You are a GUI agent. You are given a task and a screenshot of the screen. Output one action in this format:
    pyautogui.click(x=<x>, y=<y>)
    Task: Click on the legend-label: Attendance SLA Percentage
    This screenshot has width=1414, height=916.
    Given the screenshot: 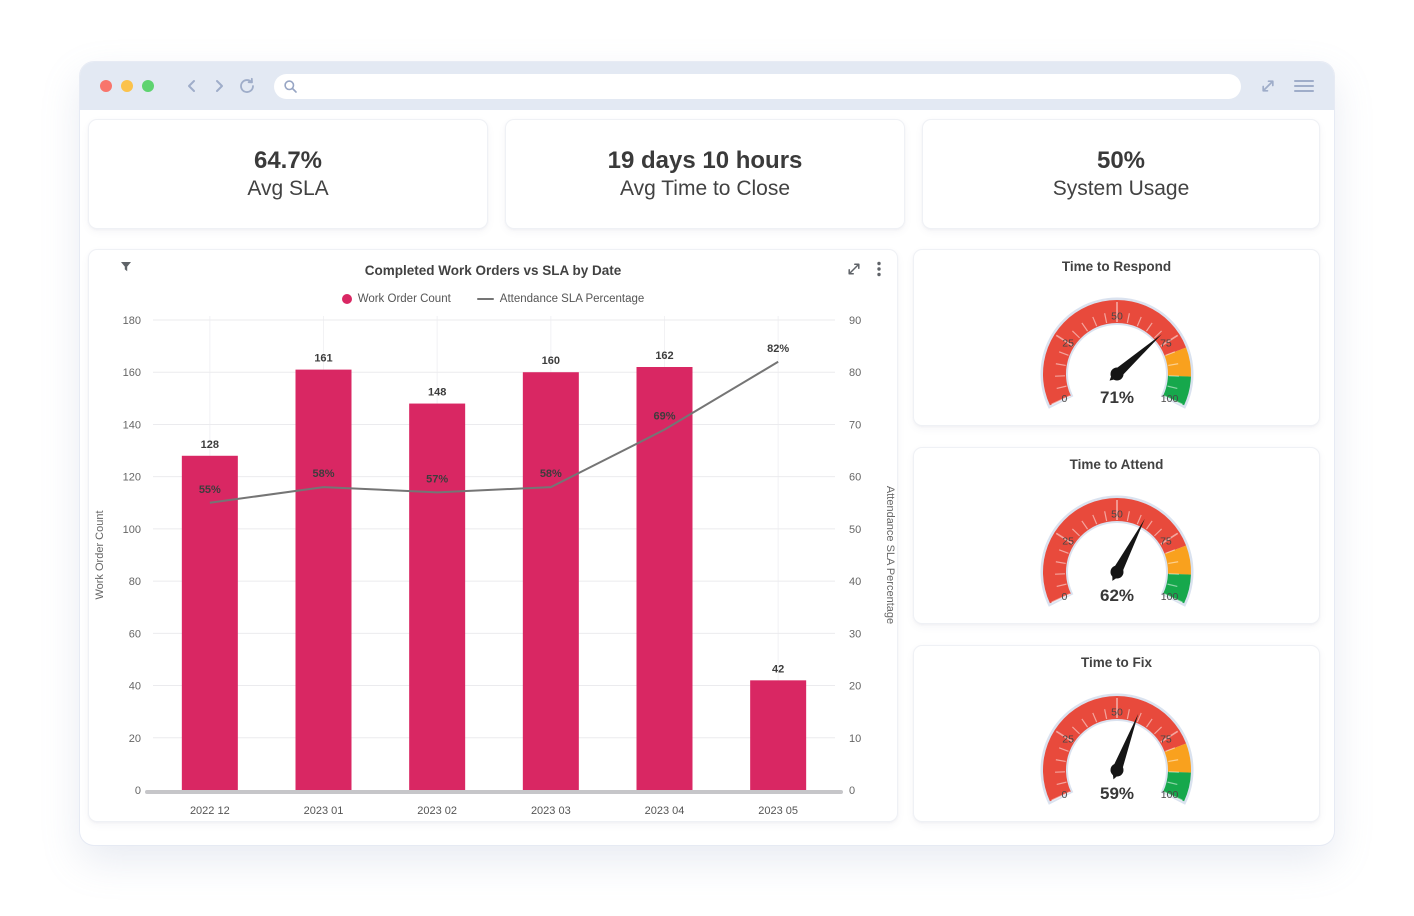 What is the action you would take?
    pyautogui.click(x=572, y=299)
    